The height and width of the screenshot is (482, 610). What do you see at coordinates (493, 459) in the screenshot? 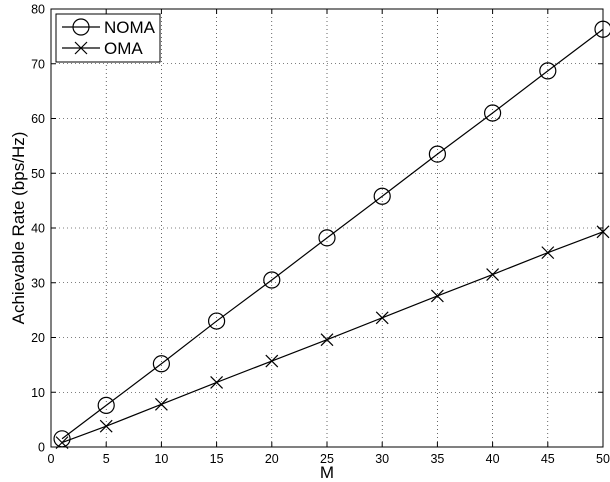
I see `x-tick-label: 40` at bounding box center [493, 459].